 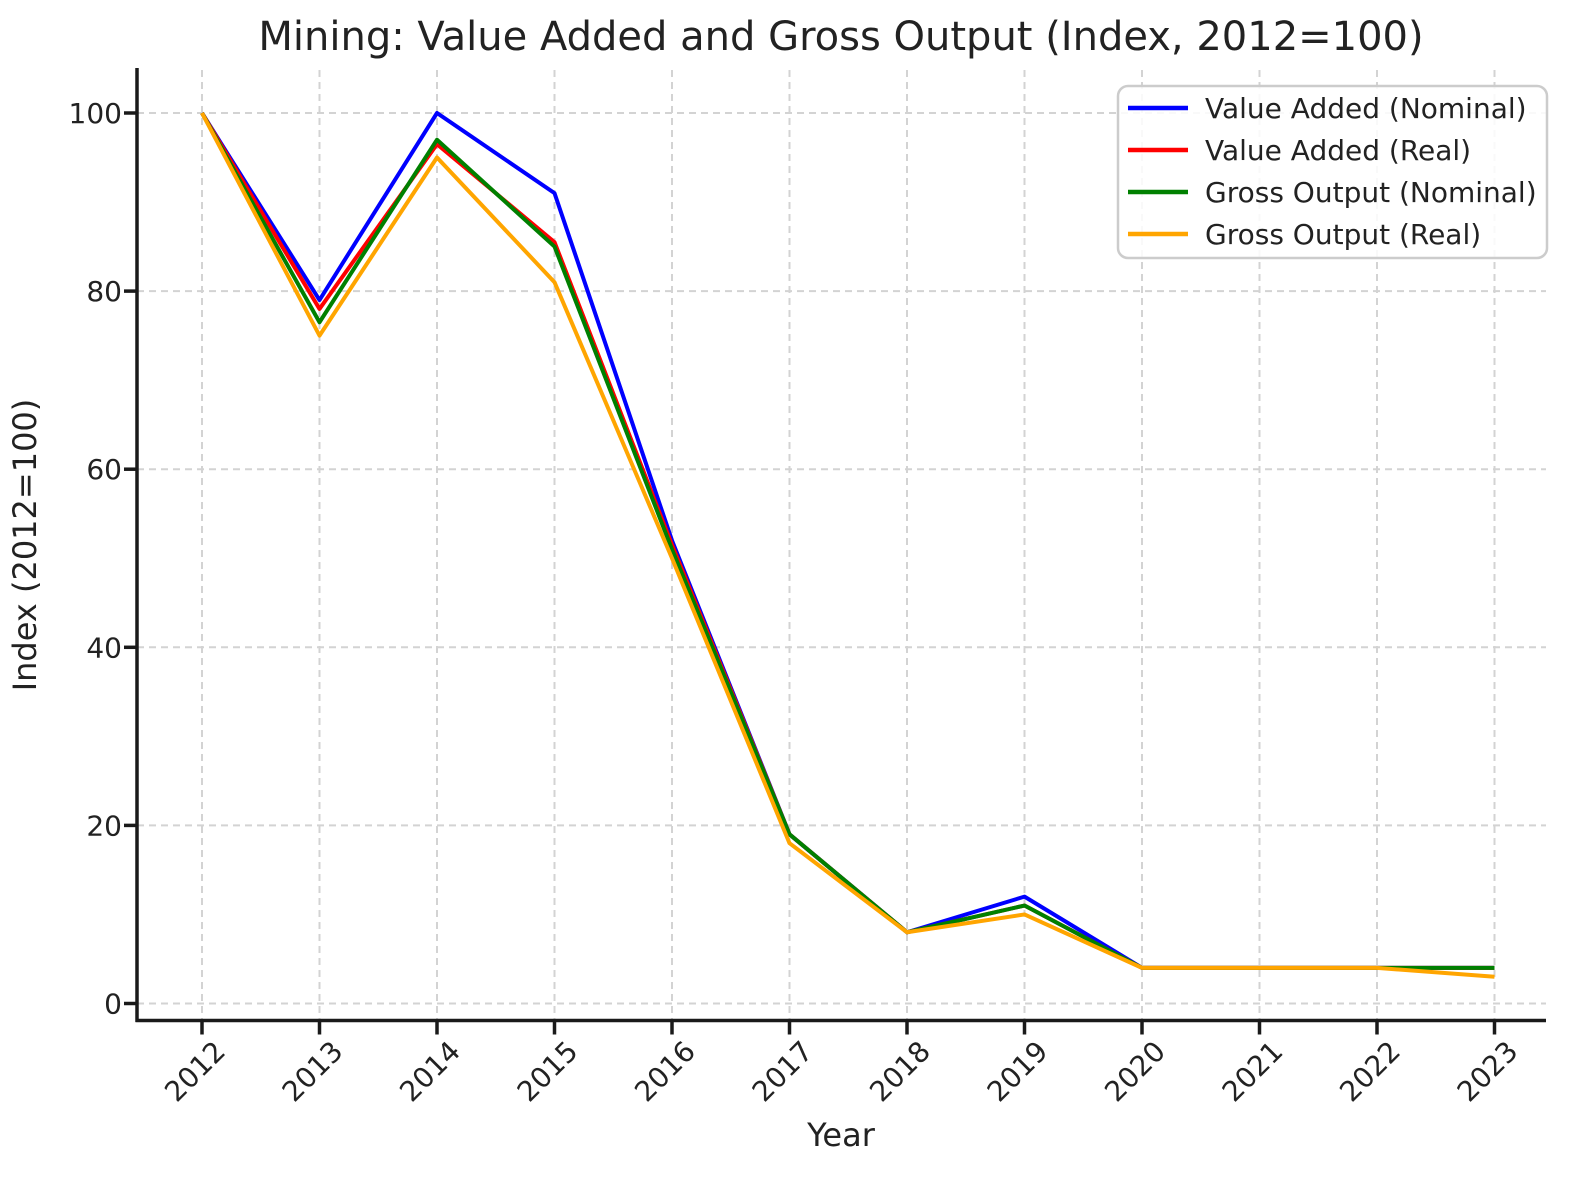 What do you see at coordinates (548, 1072) in the screenshot?
I see `x-tick-label: 2015` at bounding box center [548, 1072].